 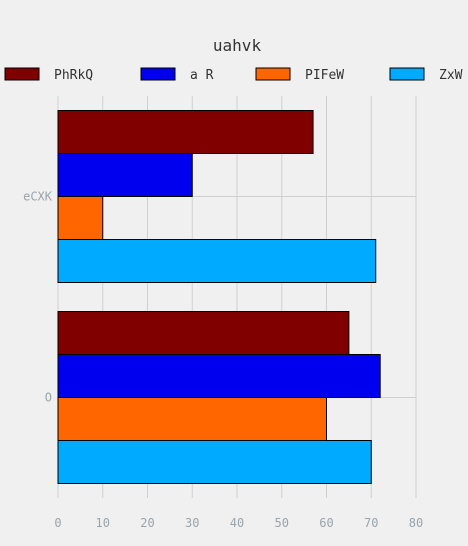 I want to click on legend: PhRkQ a R PIFeW ZxW, so click(x=233, y=75).